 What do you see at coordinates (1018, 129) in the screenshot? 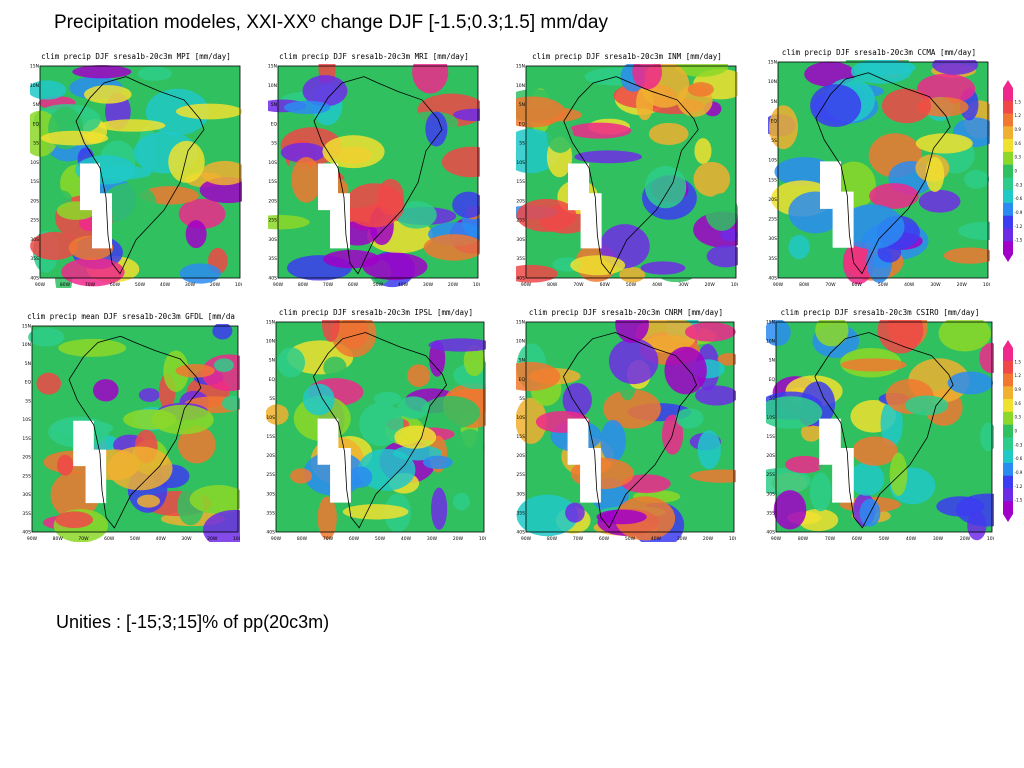
I see `colorbar-label: 0.9` at bounding box center [1018, 129].